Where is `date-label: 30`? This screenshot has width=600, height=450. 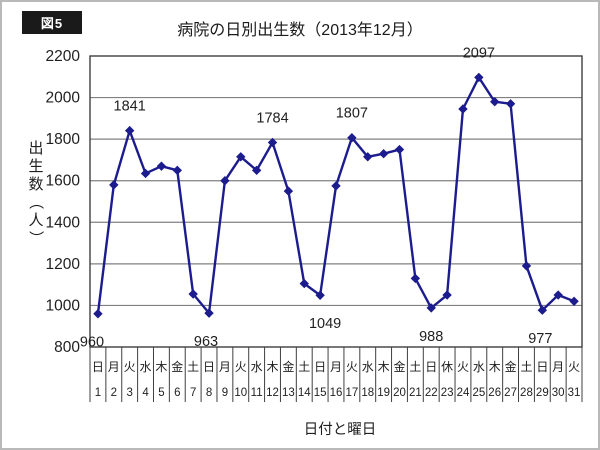 date-label: 30 is located at coordinates (558, 393).